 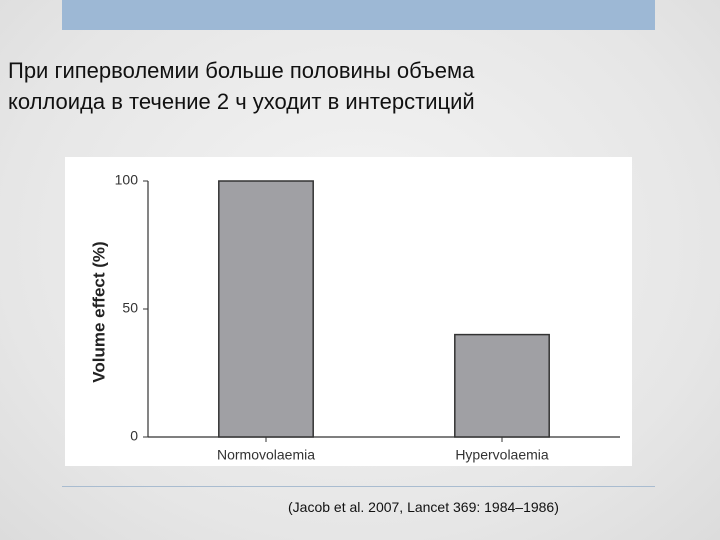 I want to click on y-tick-label: 50, so click(x=130, y=308).